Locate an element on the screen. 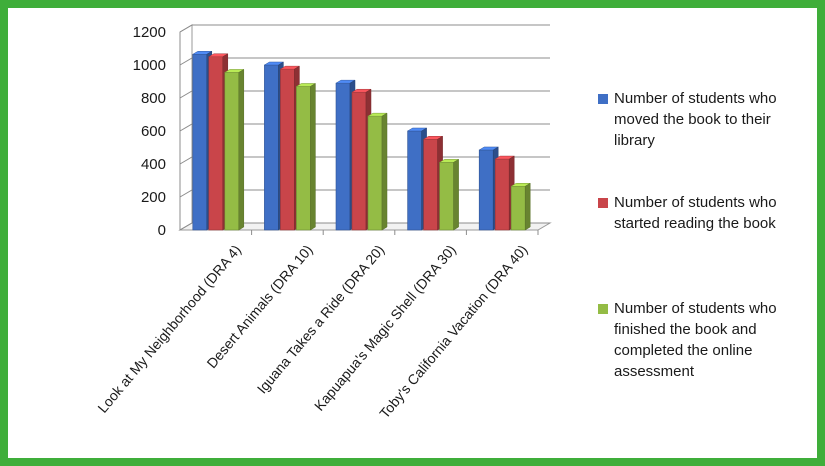  y-tick-label: 0 is located at coordinates (162, 230).